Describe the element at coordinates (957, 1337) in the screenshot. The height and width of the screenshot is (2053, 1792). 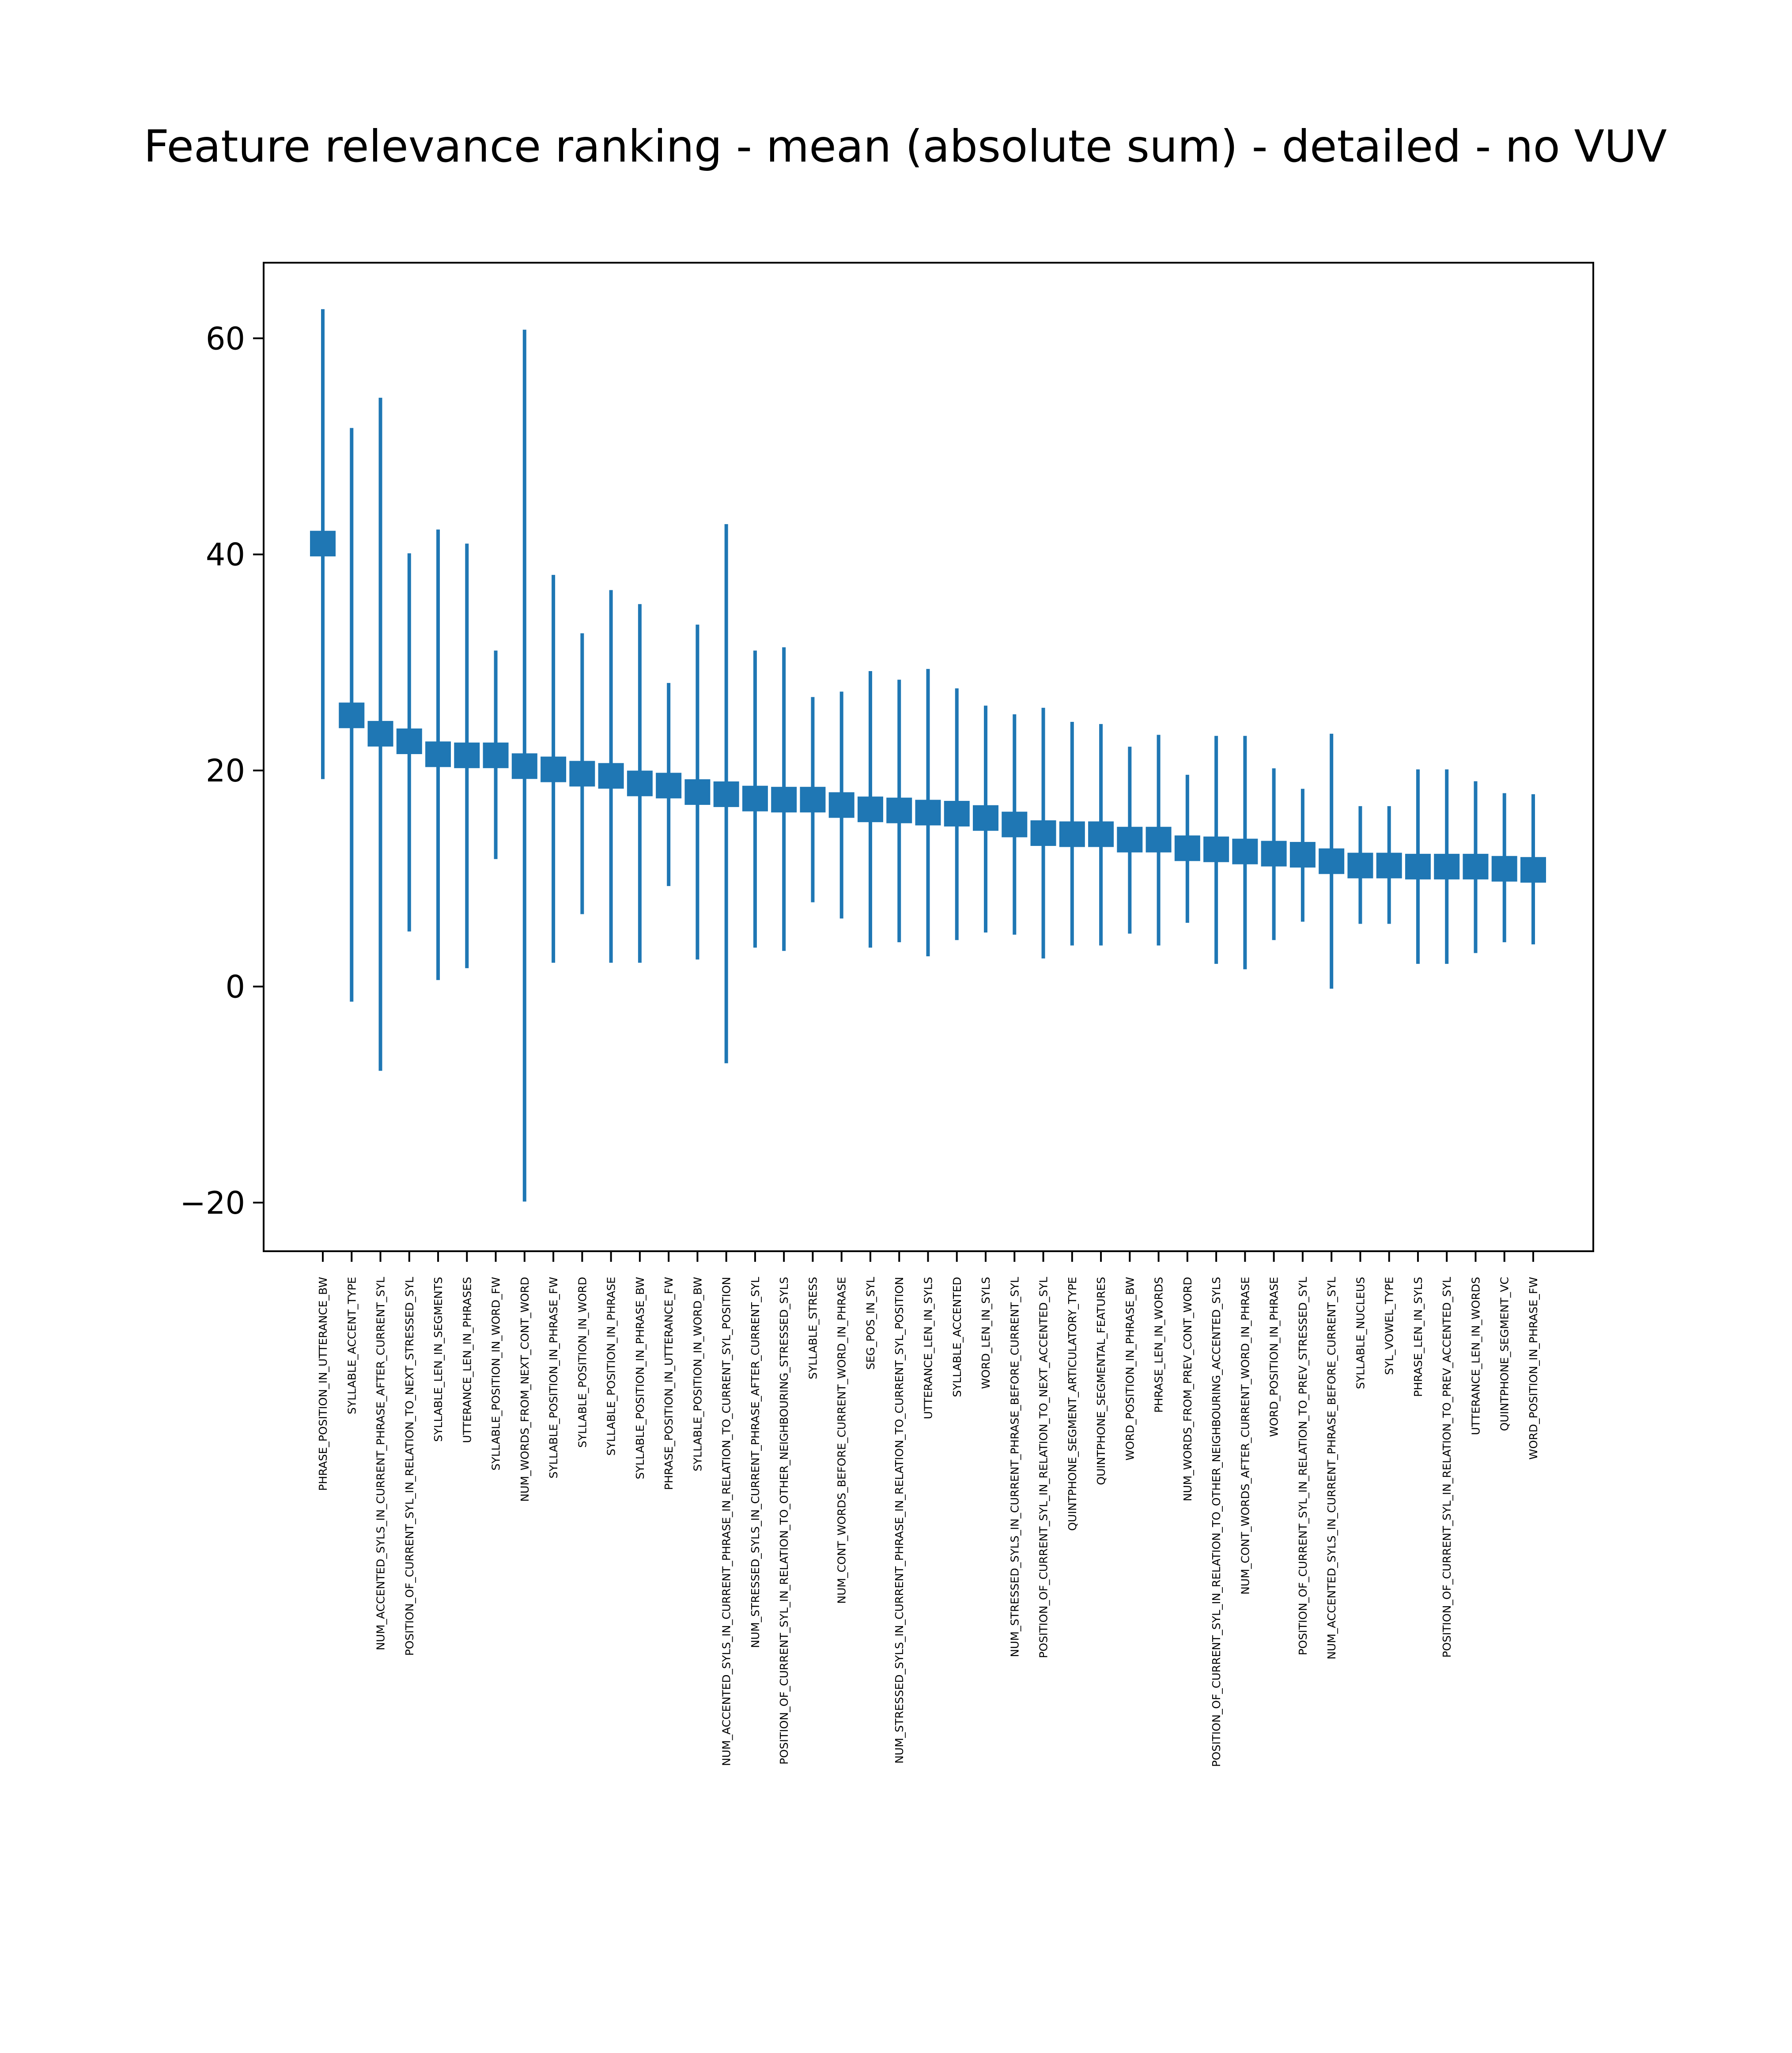
I see `x-tick-label: SYLLABLE_ACCENTED` at that location.